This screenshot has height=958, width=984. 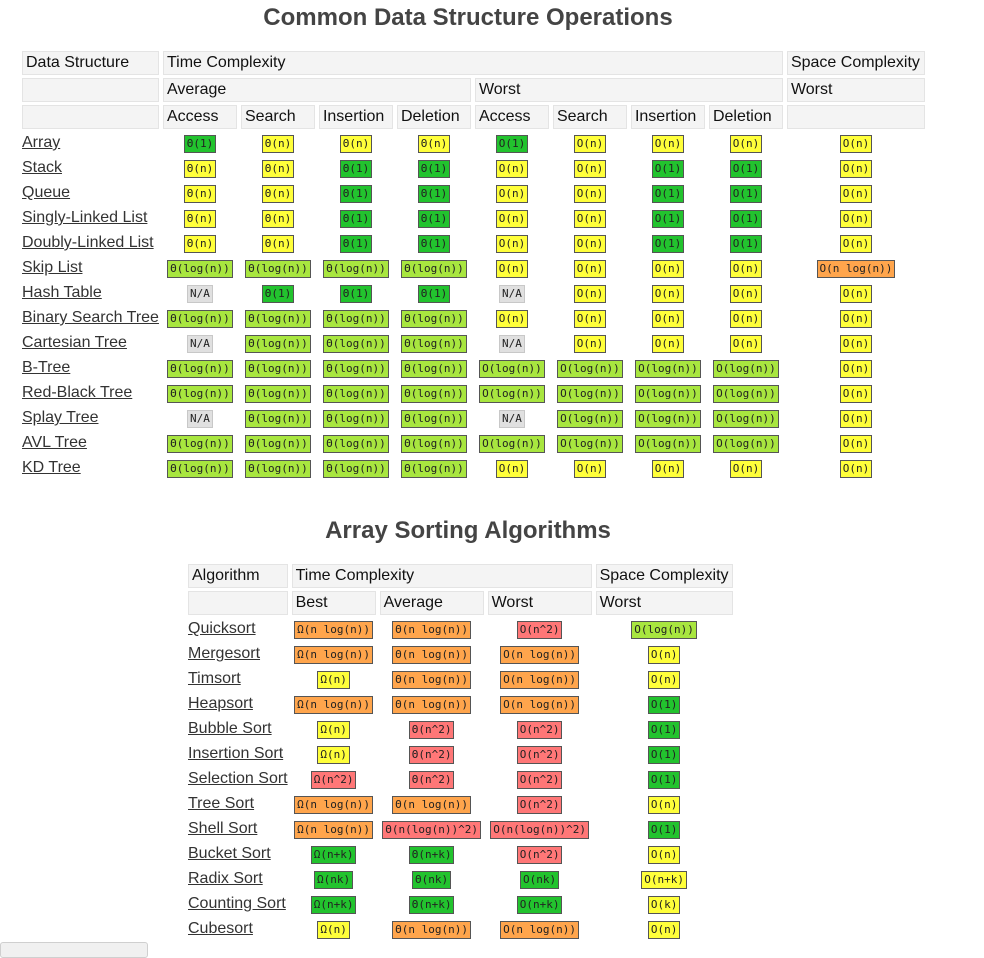 What do you see at coordinates (77, 392) in the screenshot?
I see `row-name-link: Red-Black Tree` at bounding box center [77, 392].